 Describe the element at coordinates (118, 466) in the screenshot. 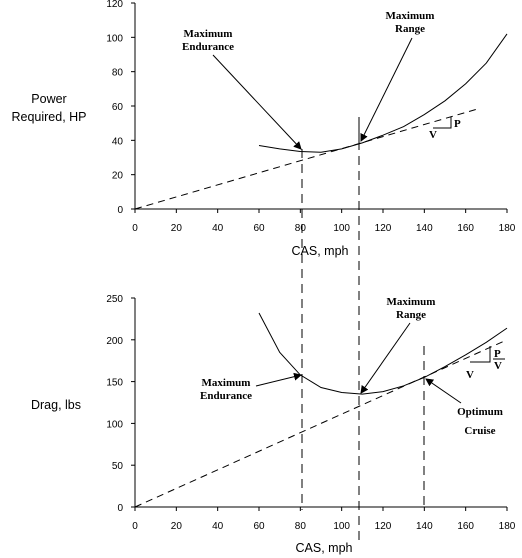

I see `y-tick-label: 50` at that location.